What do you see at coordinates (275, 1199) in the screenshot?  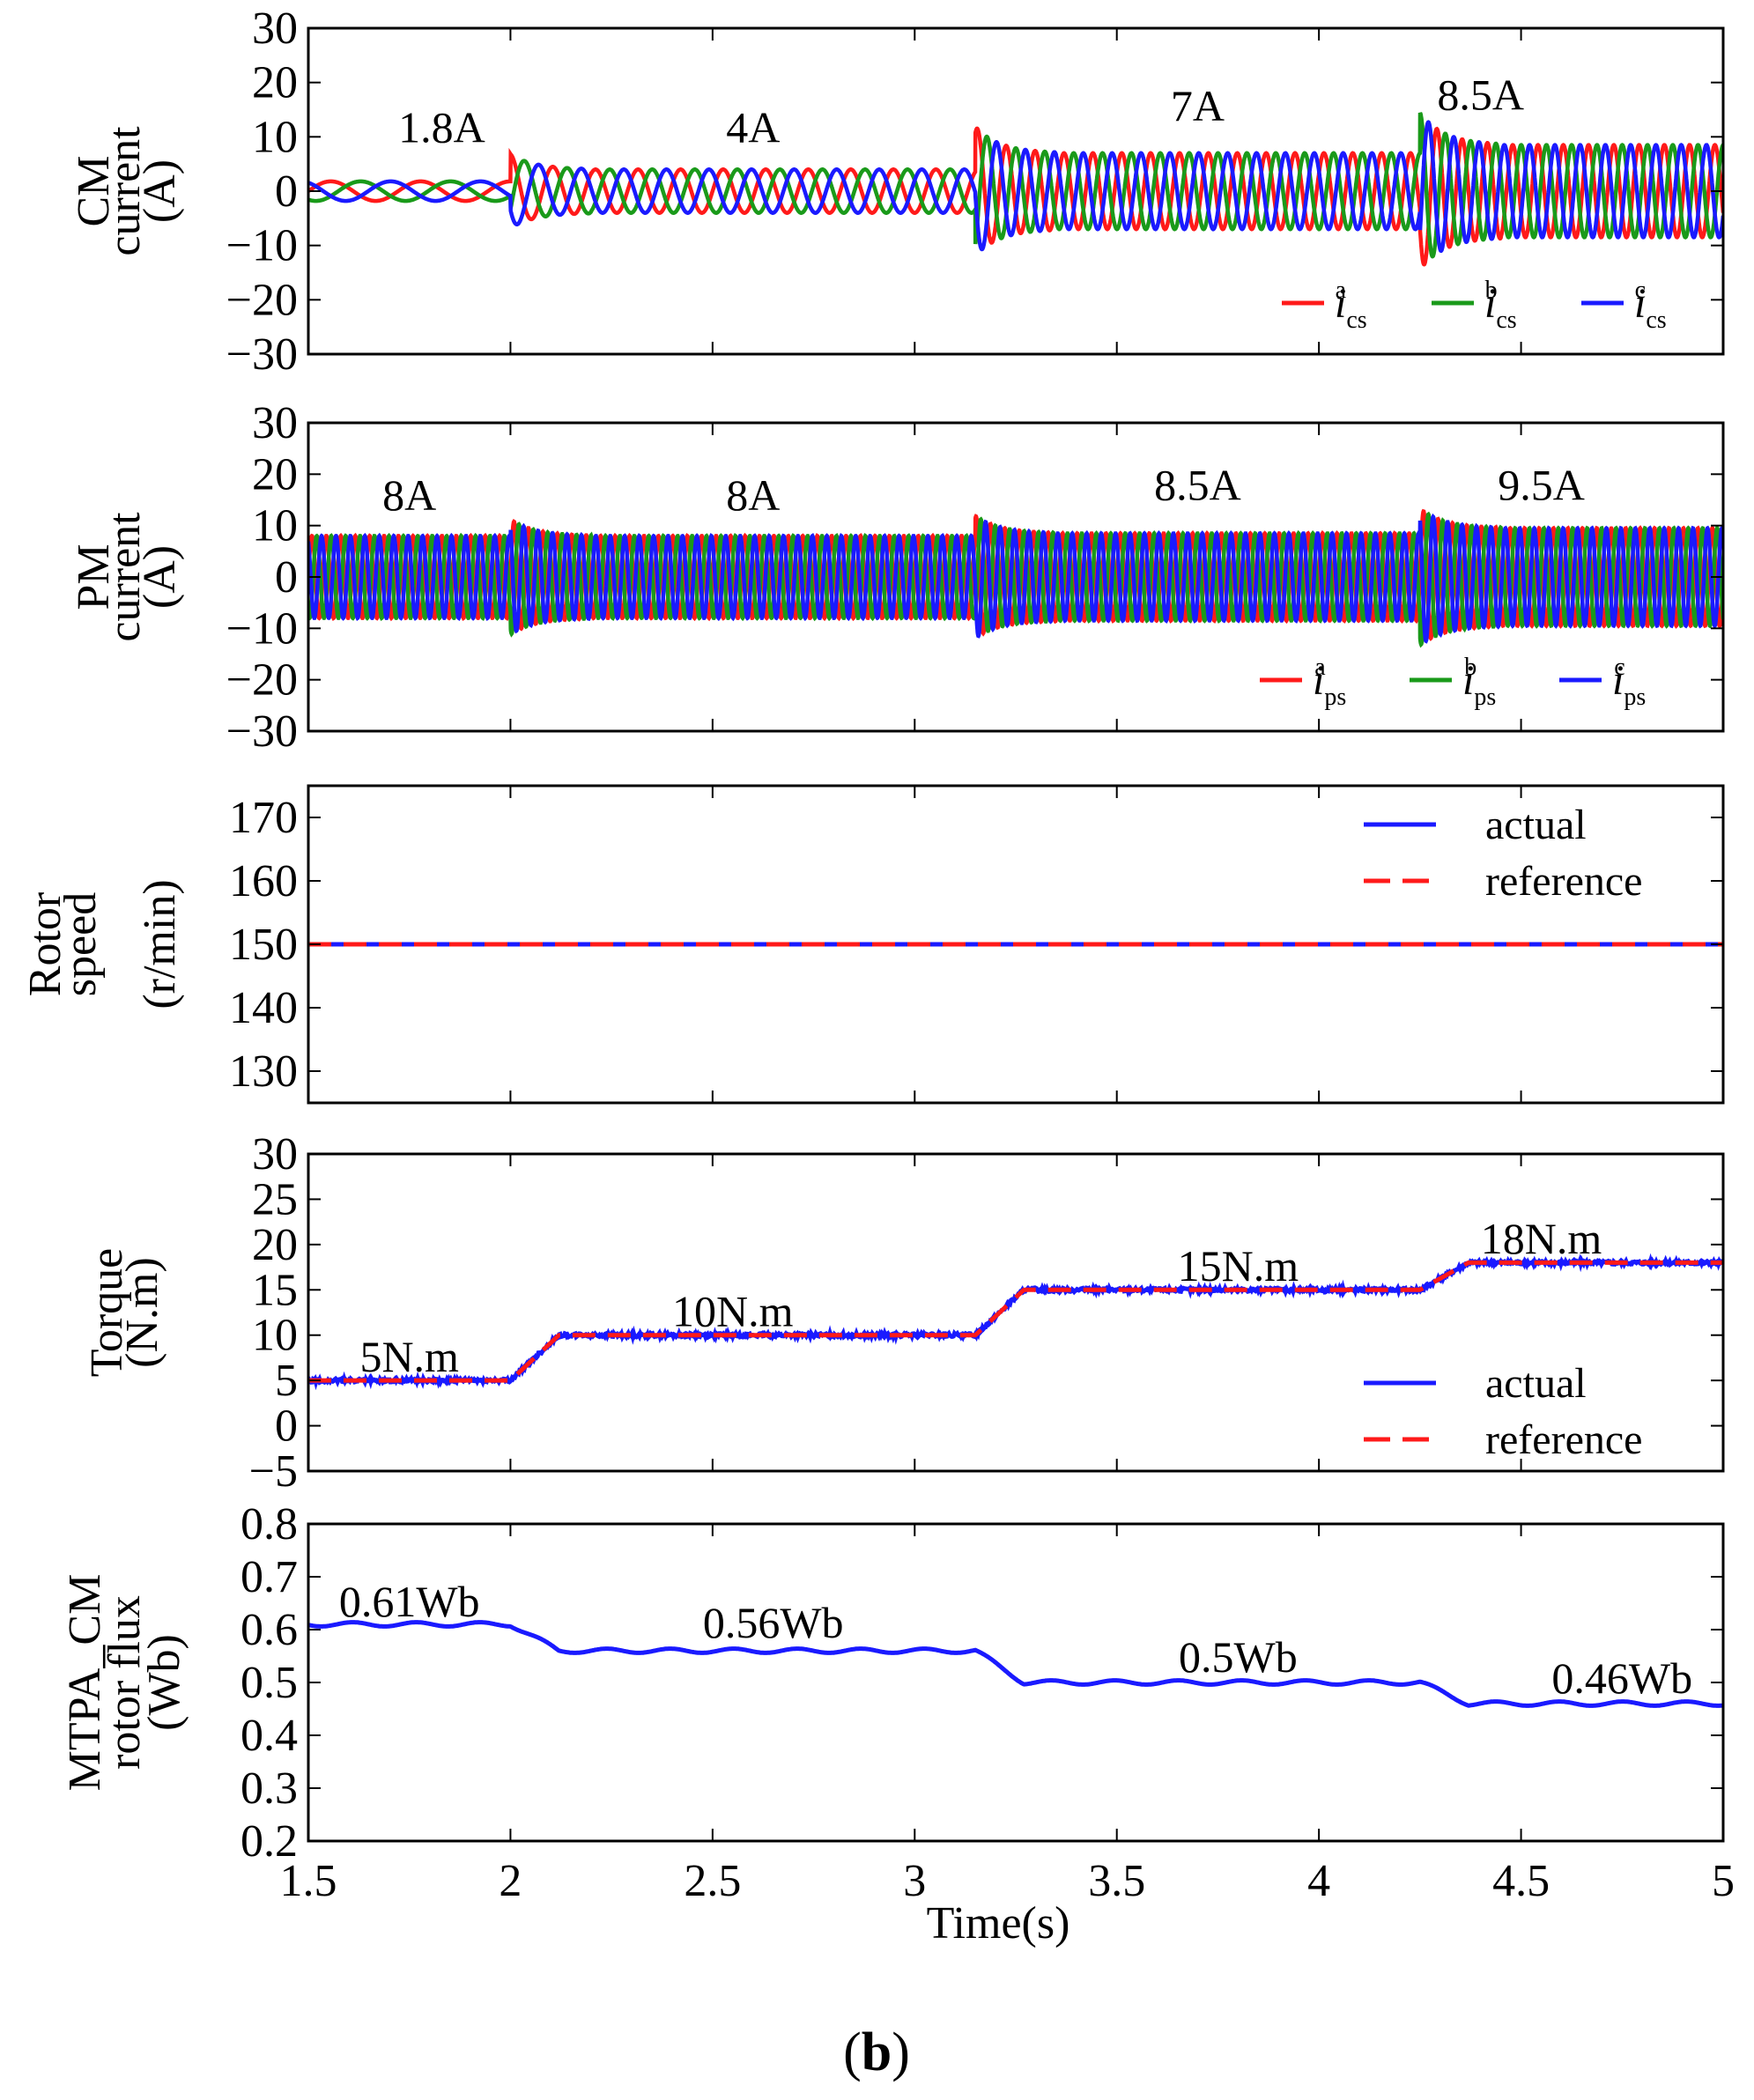 I see `y-tick-label: 25` at bounding box center [275, 1199].